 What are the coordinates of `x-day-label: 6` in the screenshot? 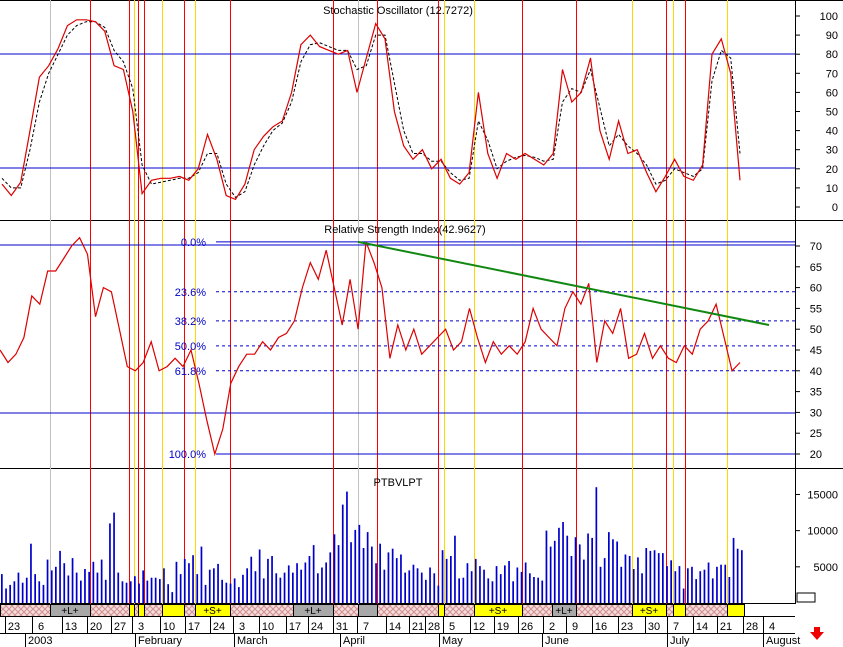 It's located at (41, 627).